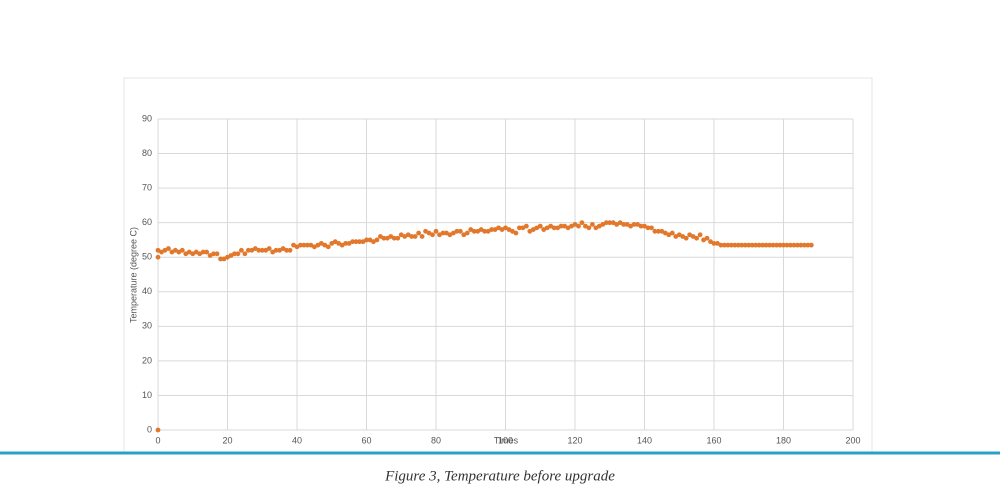 This screenshot has height=499, width=1000. Describe the element at coordinates (574, 440) in the screenshot. I see `x-tick-label: 120` at that location.